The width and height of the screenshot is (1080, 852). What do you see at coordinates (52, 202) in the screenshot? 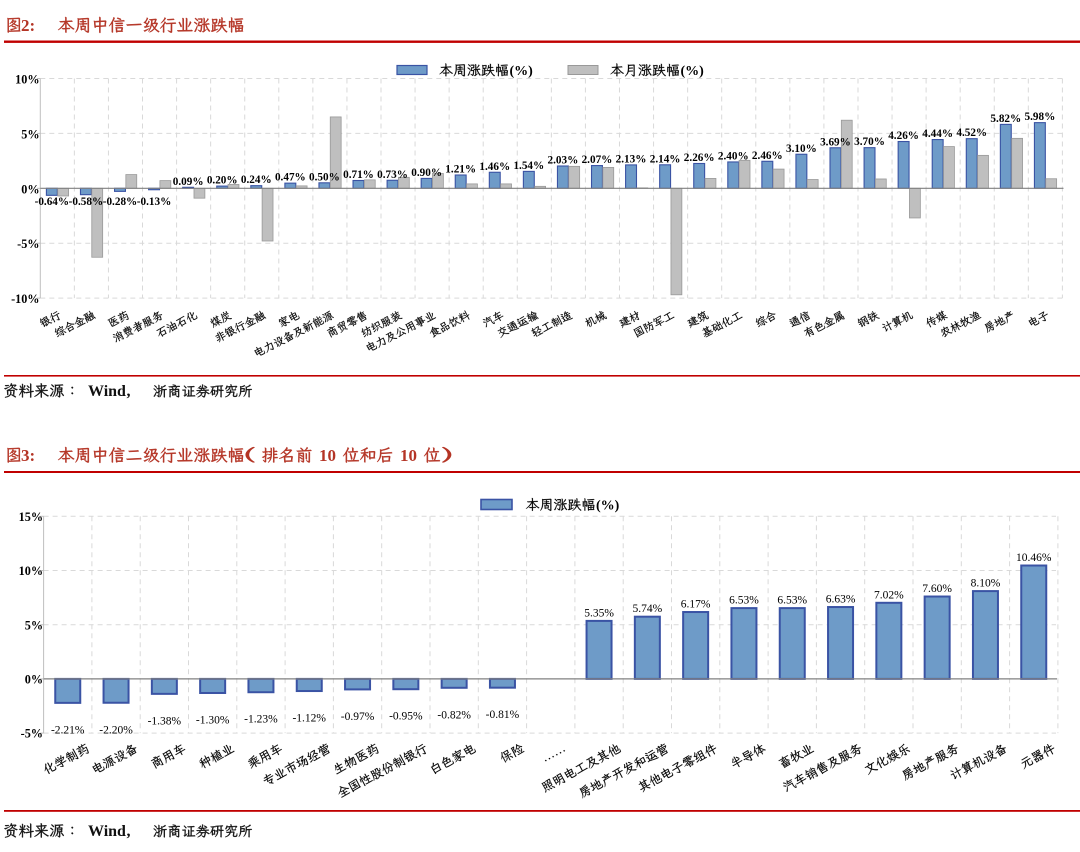
I see `svg-text: -0.64%` at bounding box center [52, 202].